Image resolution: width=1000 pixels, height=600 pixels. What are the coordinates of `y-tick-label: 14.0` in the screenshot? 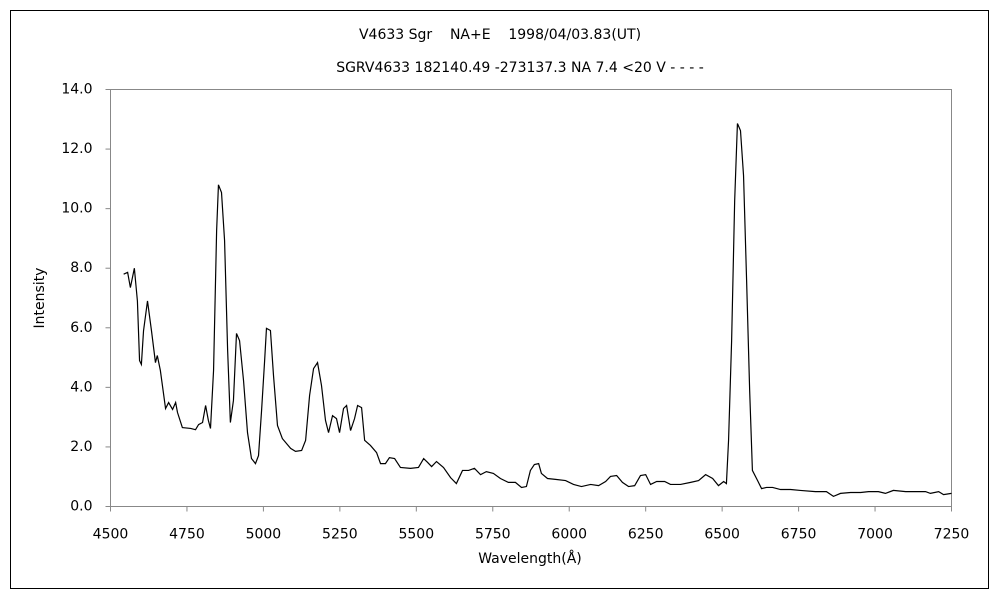 It's located at (76, 90).